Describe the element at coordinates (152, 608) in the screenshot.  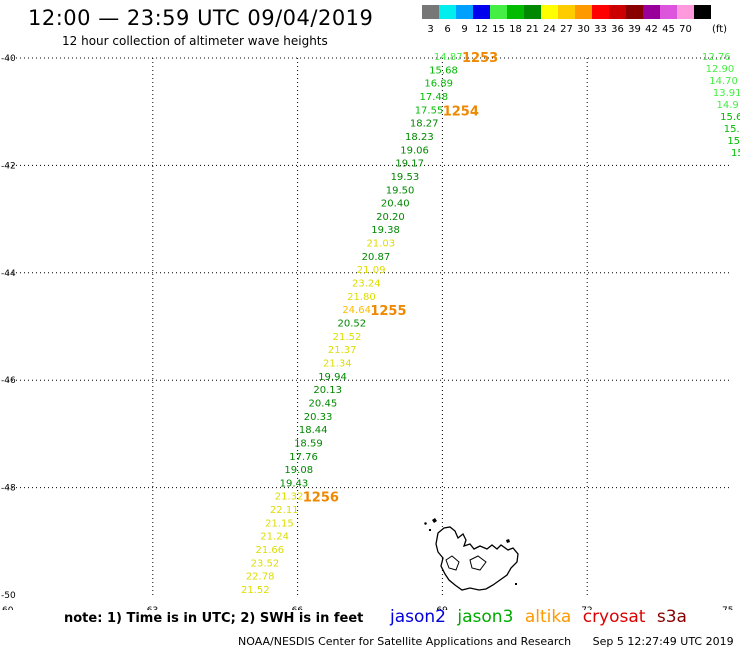
I see `lon-tick-label: 63` at that location.